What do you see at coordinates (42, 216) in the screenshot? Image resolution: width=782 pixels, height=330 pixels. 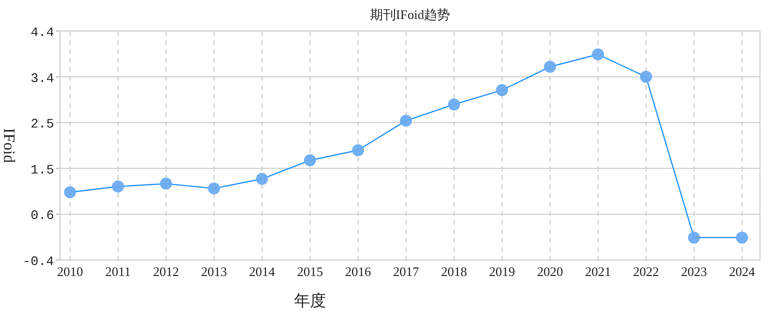 I see `y-tick-label: 0.6` at bounding box center [42, 216].